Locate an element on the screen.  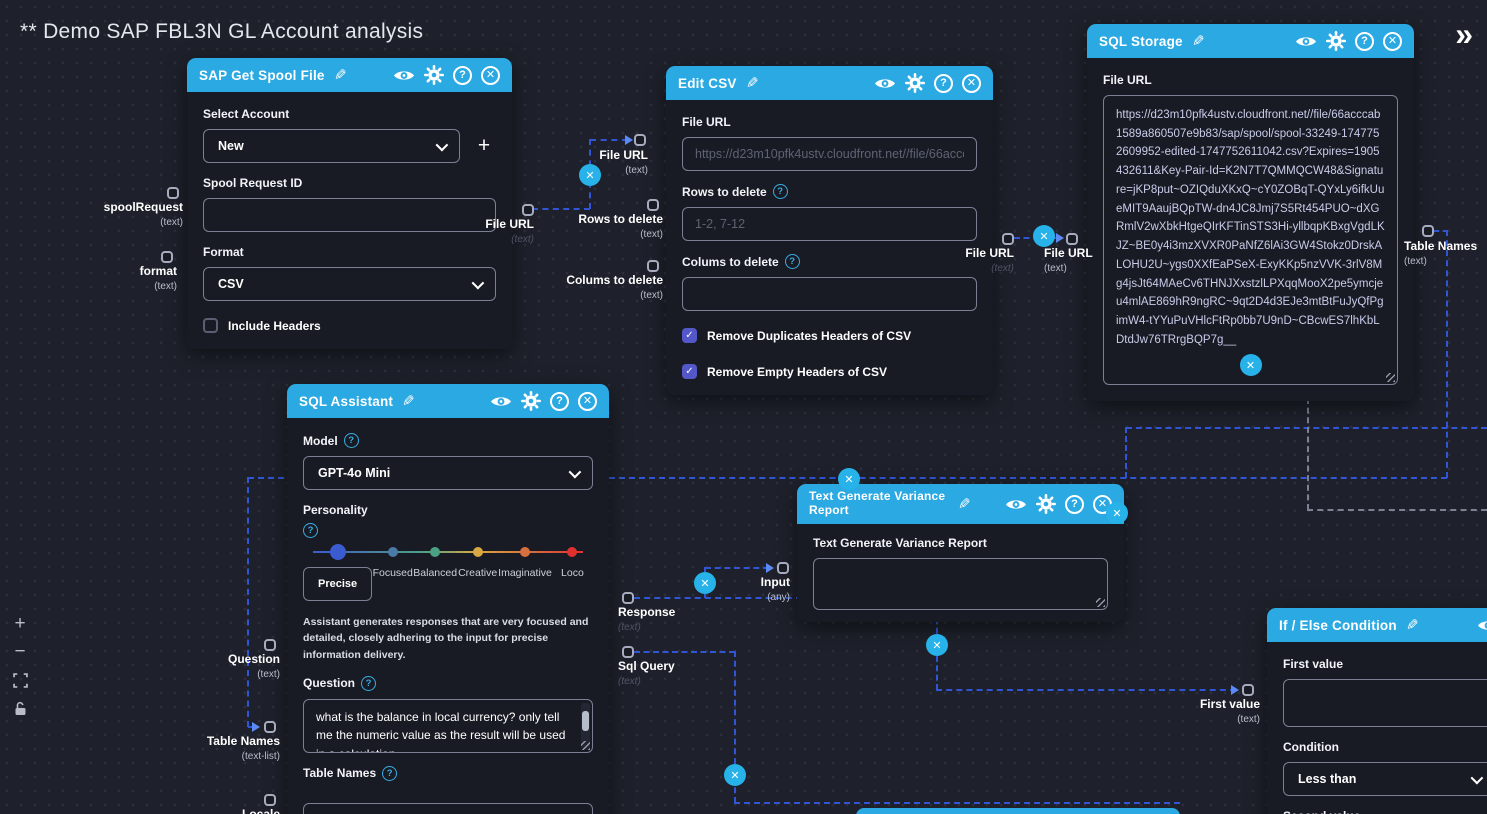
file-url-input is located at coordinates (829, 154).